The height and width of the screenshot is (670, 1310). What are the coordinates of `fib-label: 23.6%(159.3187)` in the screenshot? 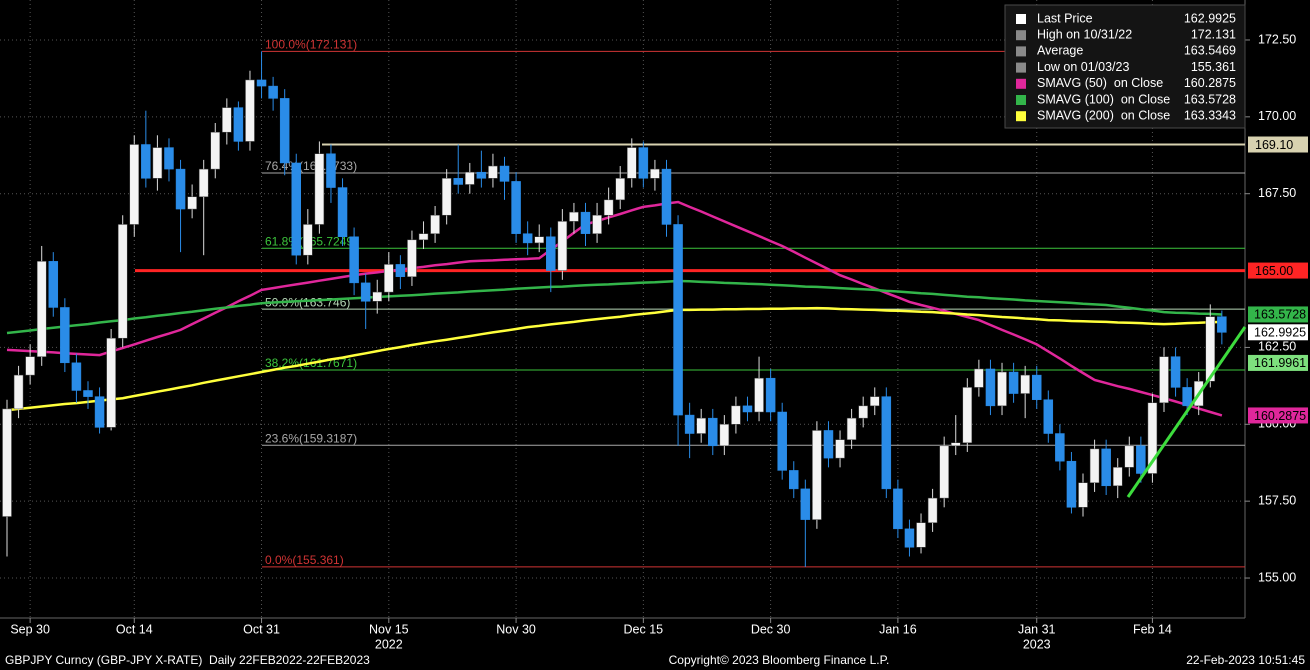 It's located at (311, 438).